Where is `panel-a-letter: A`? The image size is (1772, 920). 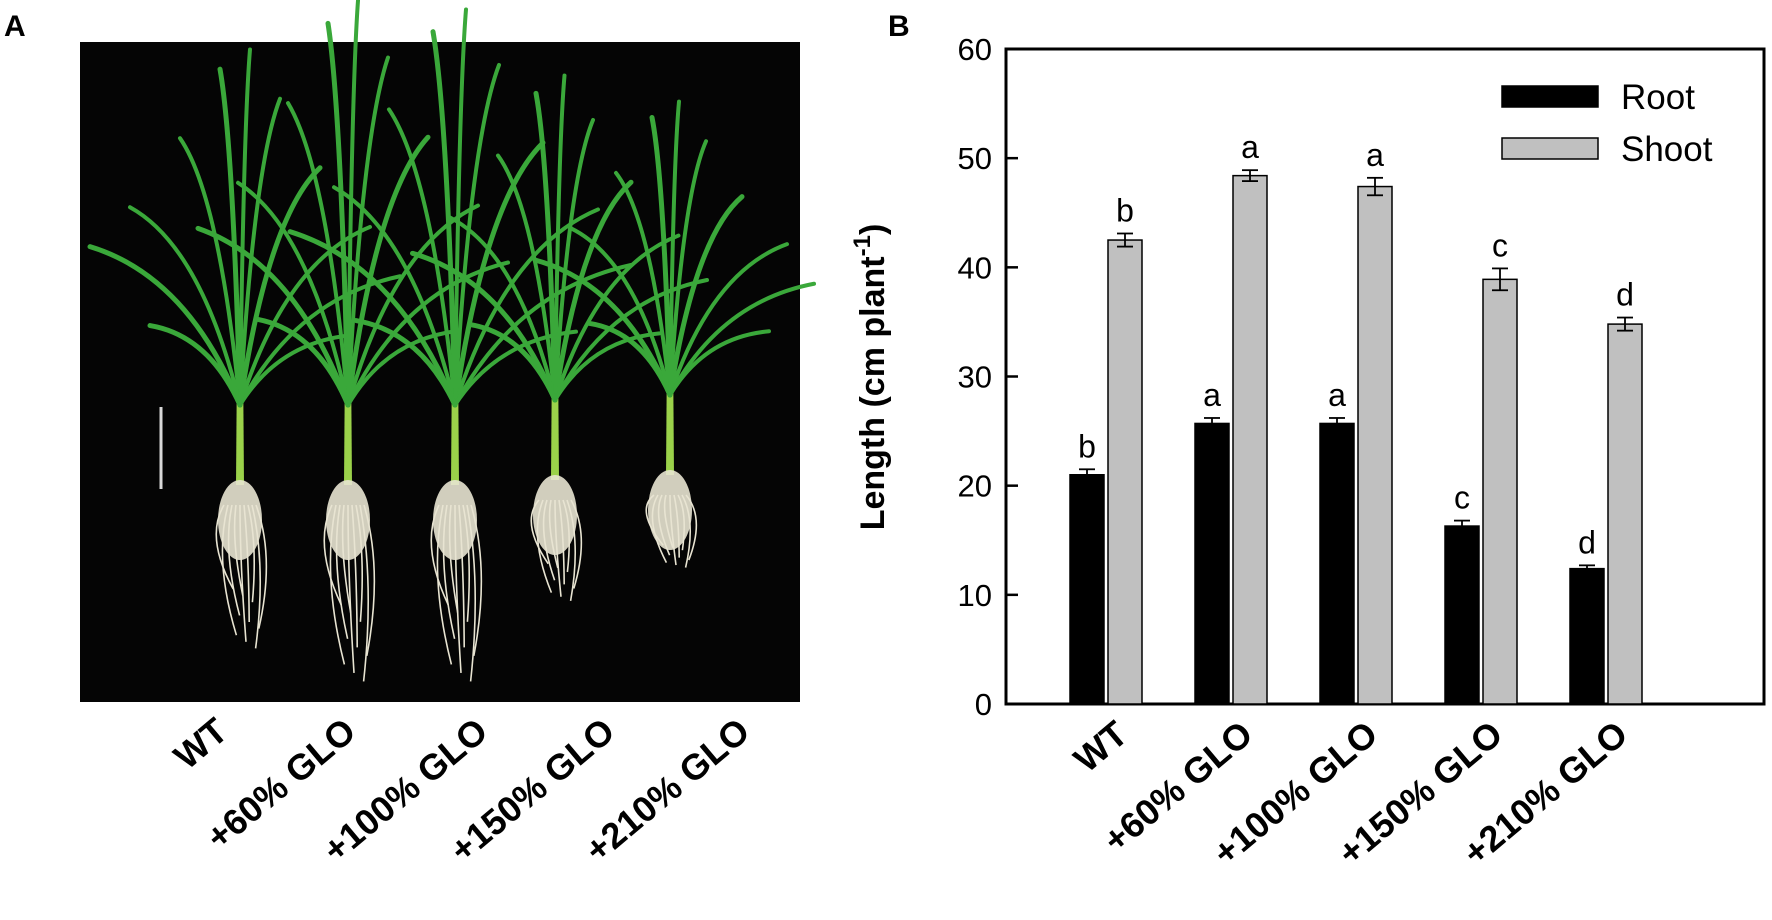 panel-a-letter: A is located at coordinates (15, 26).